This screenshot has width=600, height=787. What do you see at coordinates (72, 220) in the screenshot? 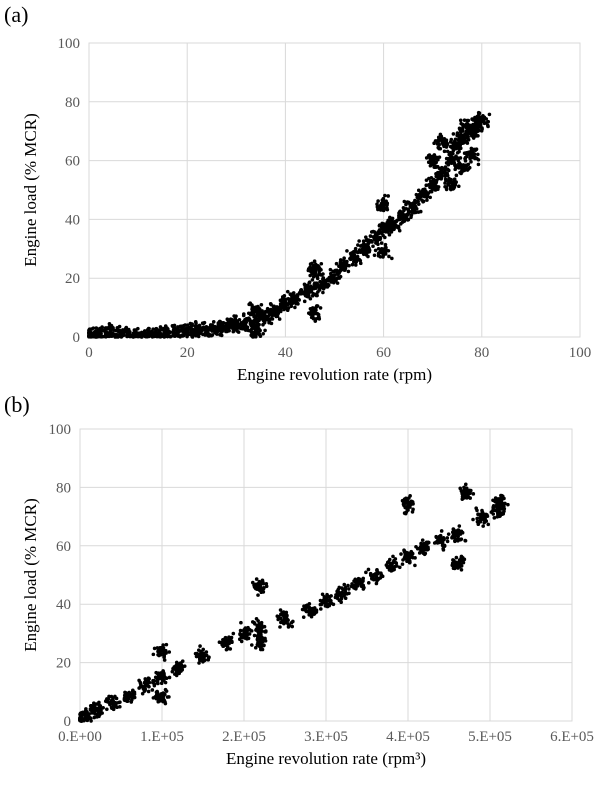
I see `y-tick-label: 40` at bounding box center [72, 220].